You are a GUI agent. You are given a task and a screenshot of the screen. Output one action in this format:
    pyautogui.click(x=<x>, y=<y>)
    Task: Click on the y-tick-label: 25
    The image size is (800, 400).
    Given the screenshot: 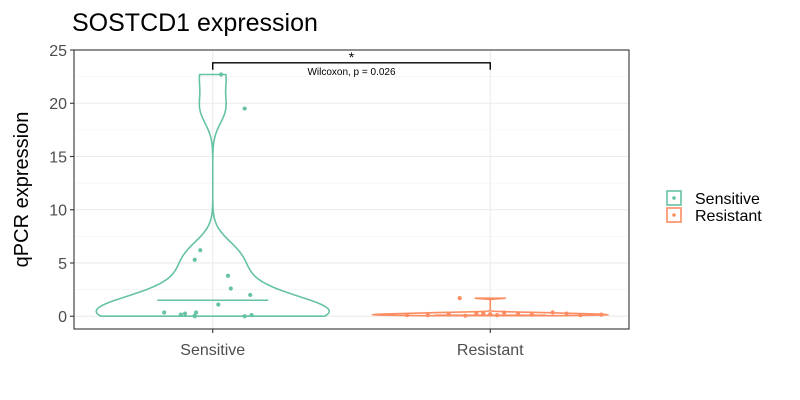 What is the action you would take?
    pyautogui.click(x=58, y=51)
    